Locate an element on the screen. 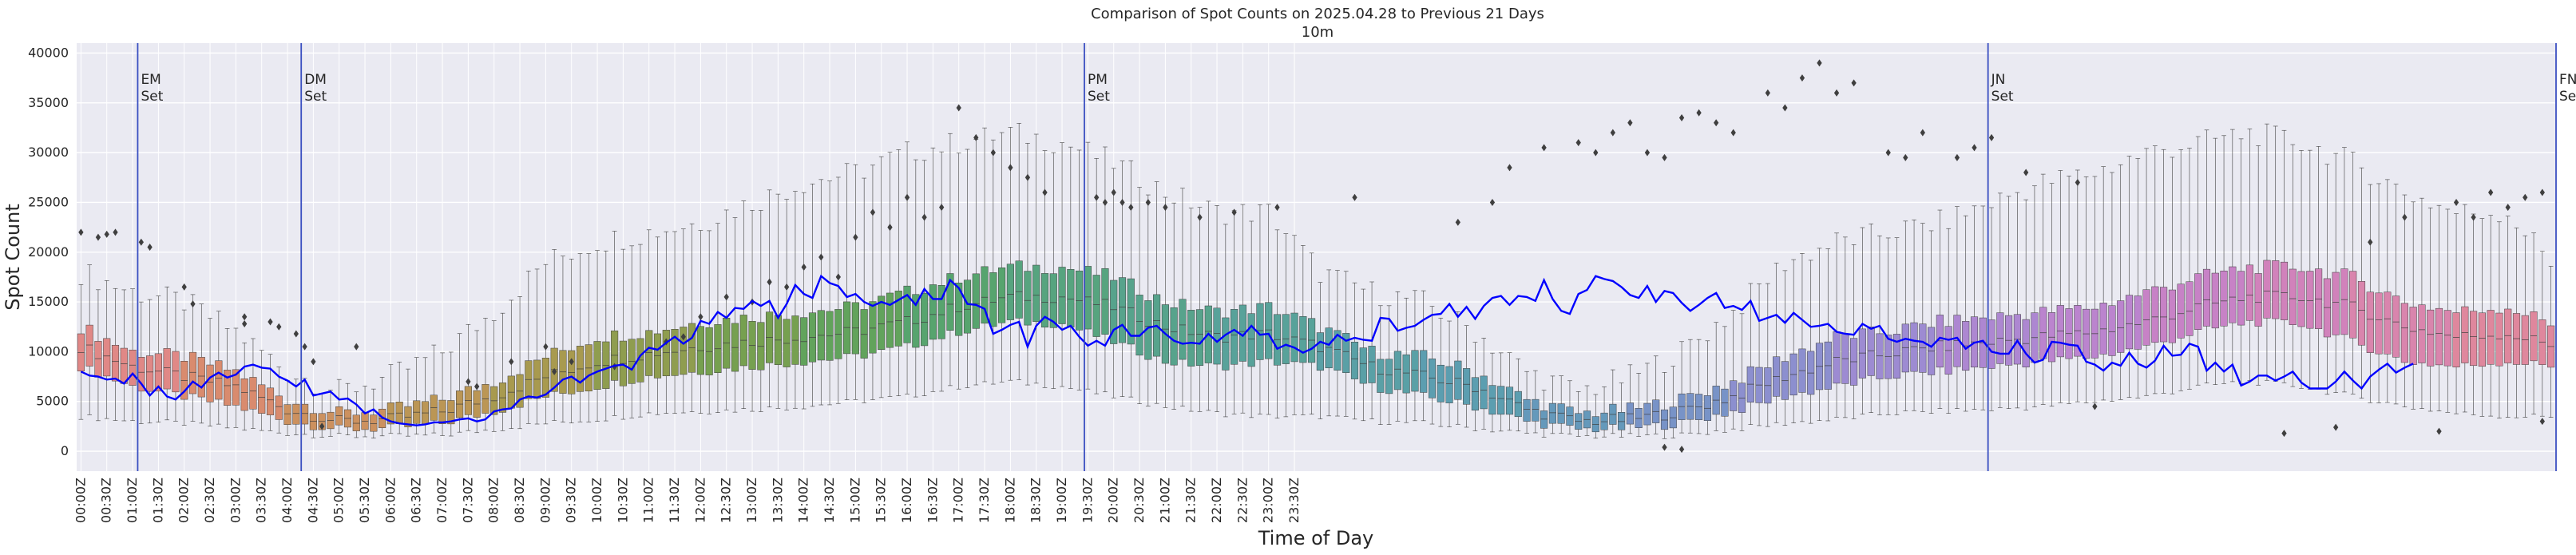 The image size is (2576, 555). x-tick-label: 20:00Z is located at coordinates (1113, 501).